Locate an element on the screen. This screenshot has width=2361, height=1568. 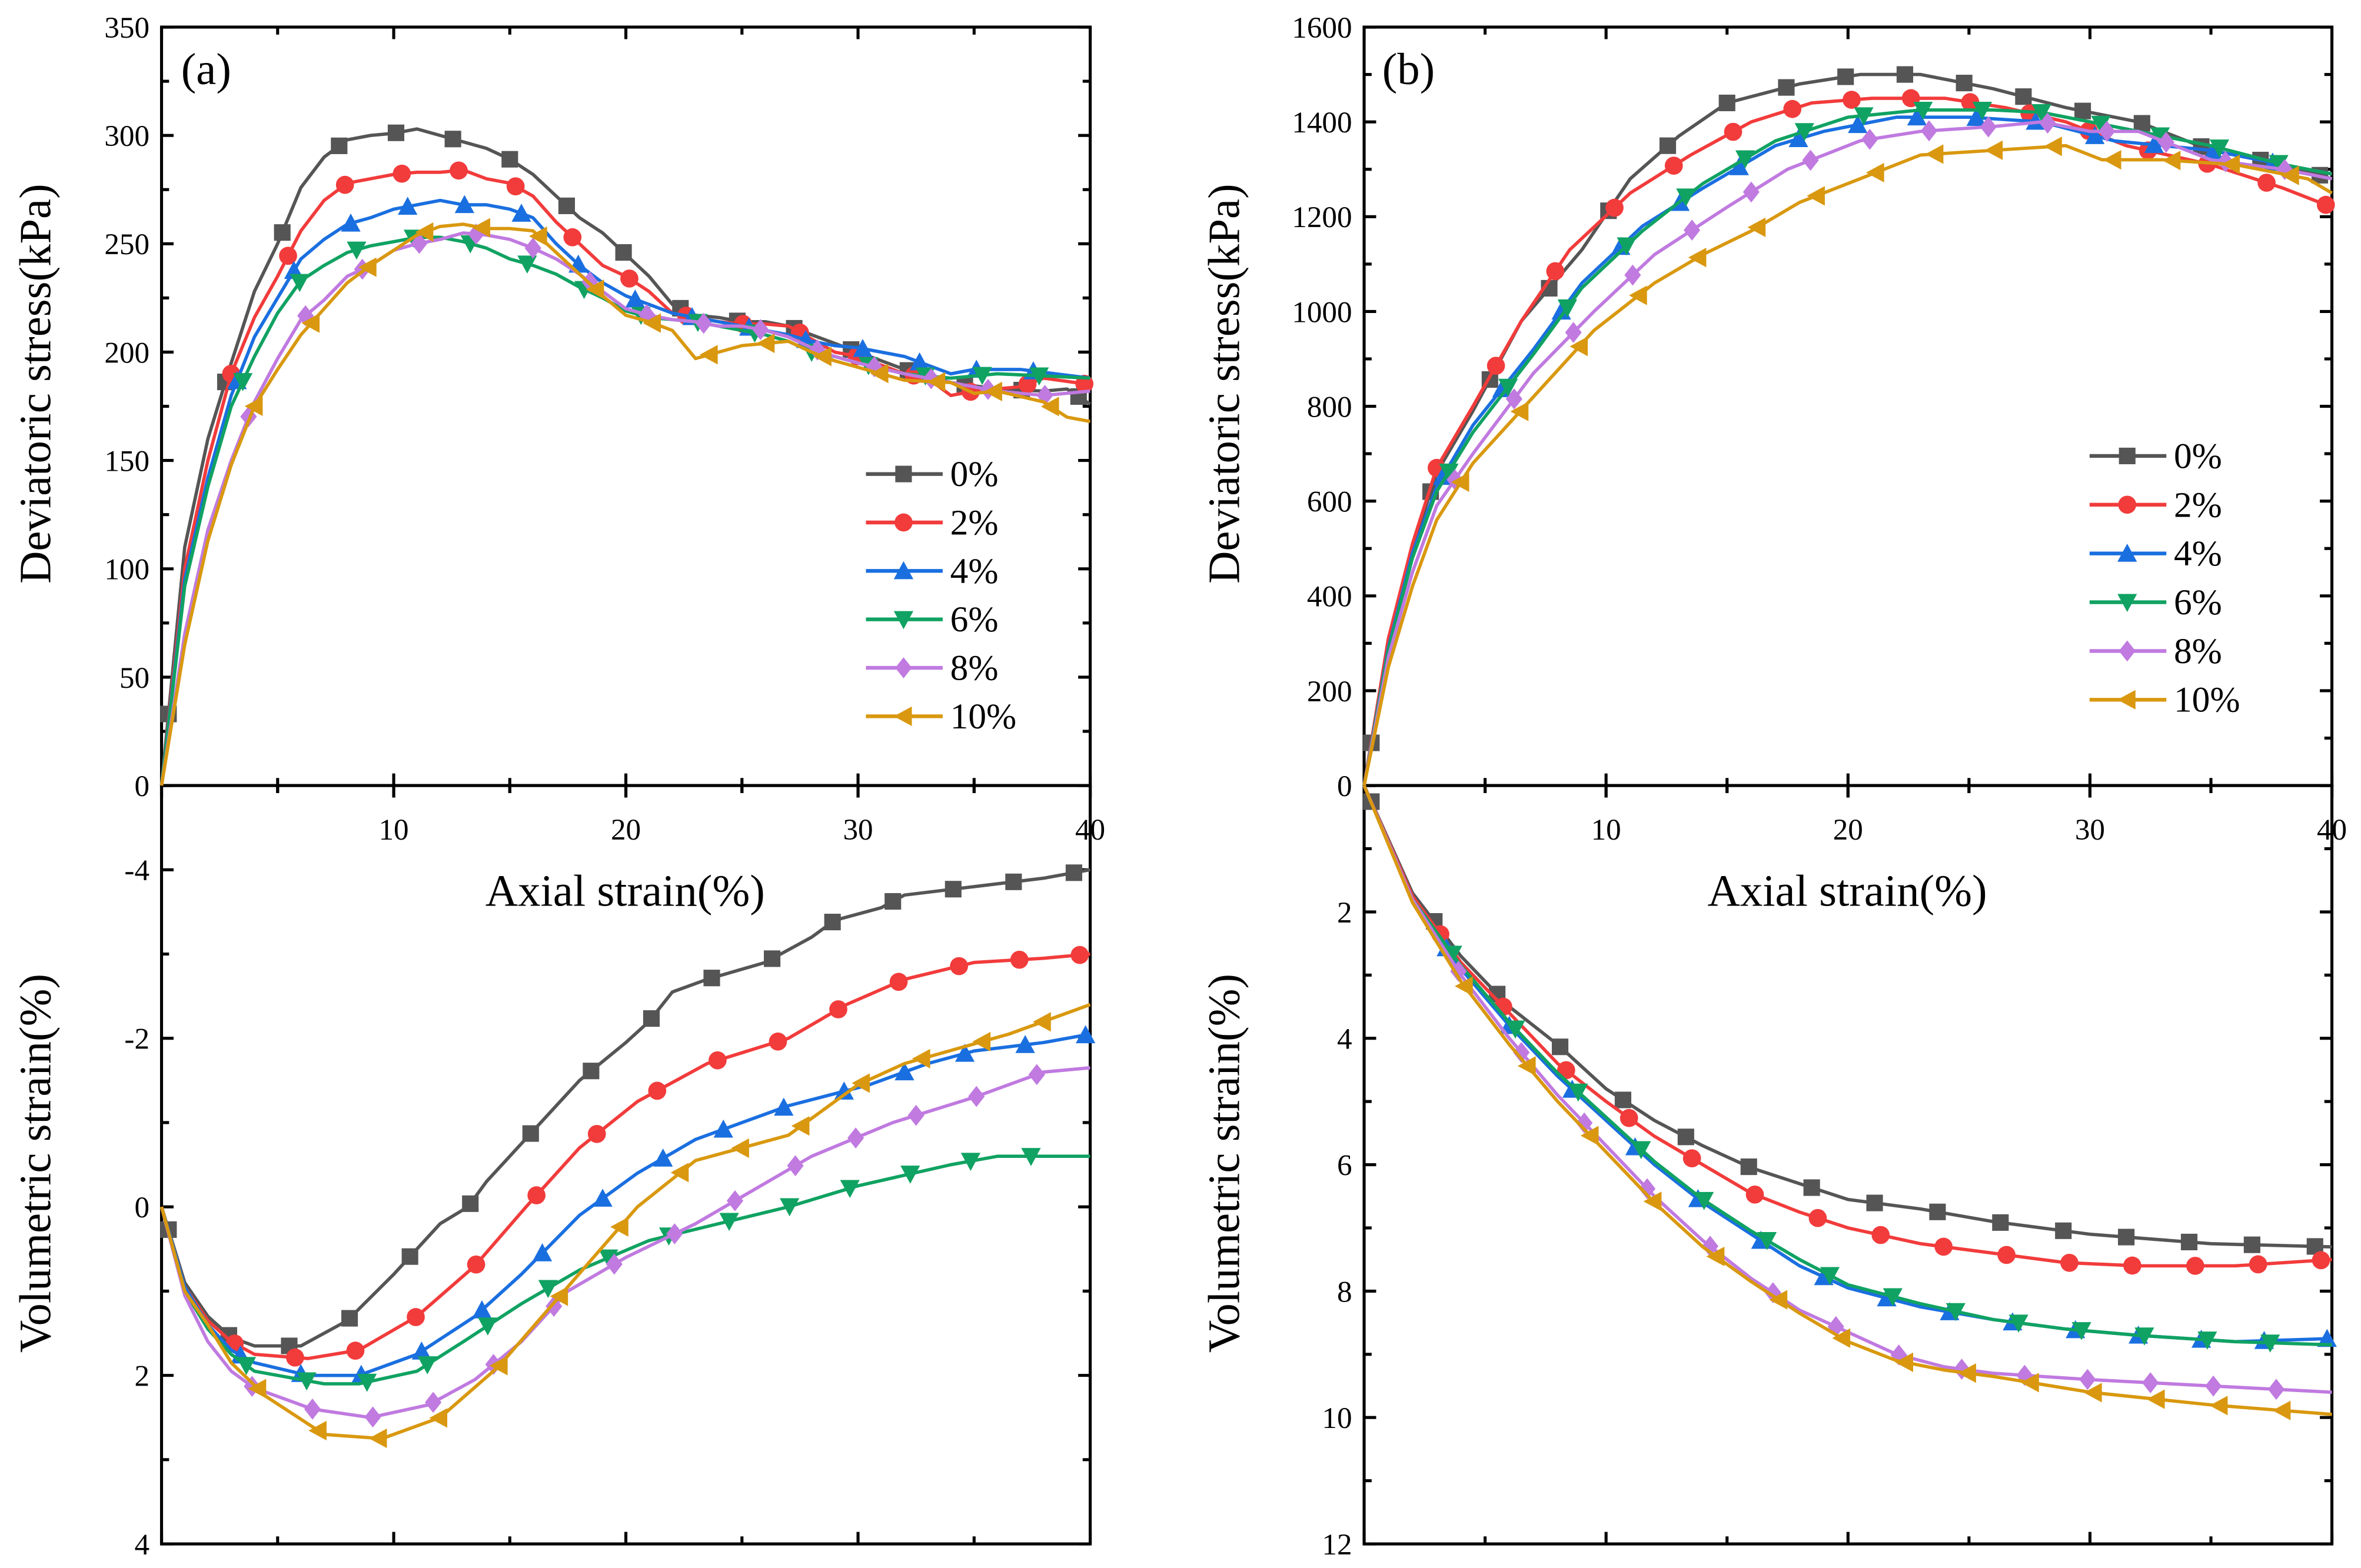
legend-item: 0% is located at coordinates (2156, 456).